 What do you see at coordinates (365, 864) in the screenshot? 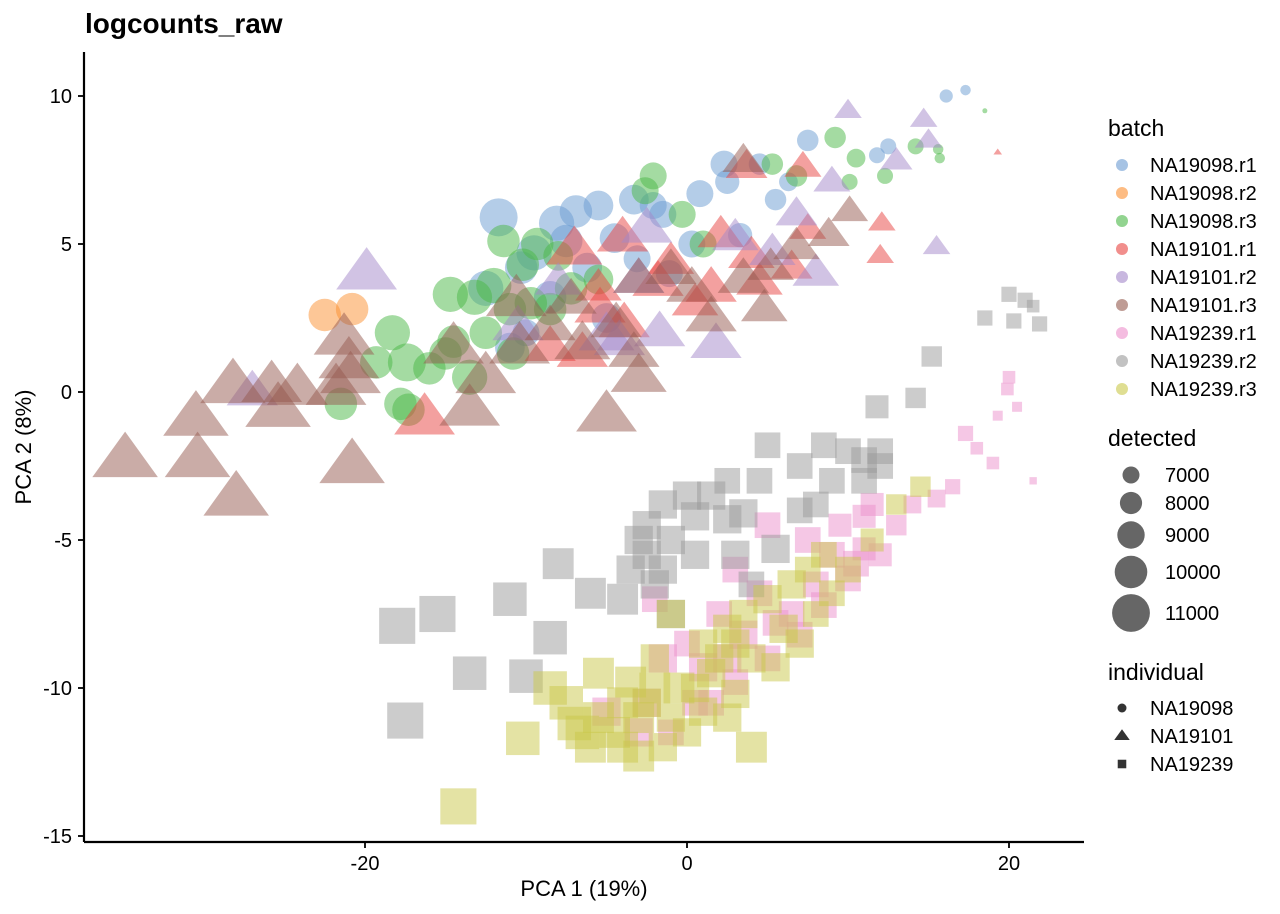
I see `x-tick-label: -20` at bounding box center [365, 864].